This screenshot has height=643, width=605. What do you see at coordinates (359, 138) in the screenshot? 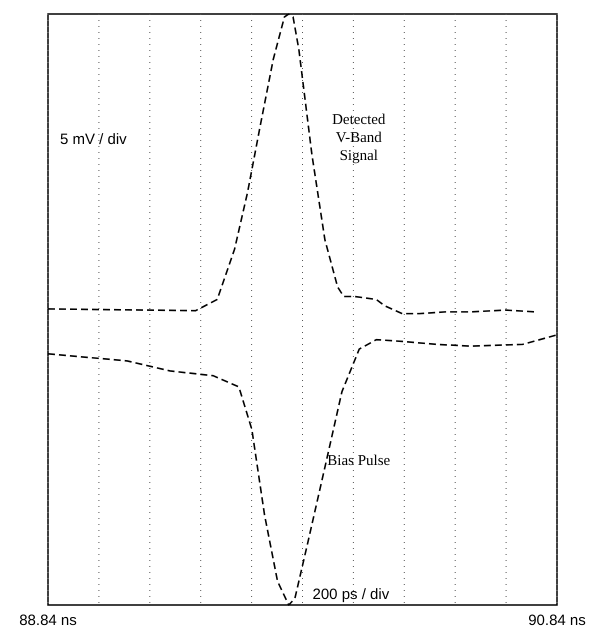
I see `series-label: Detected V-Band Signal` at bounding box center [359, 138].